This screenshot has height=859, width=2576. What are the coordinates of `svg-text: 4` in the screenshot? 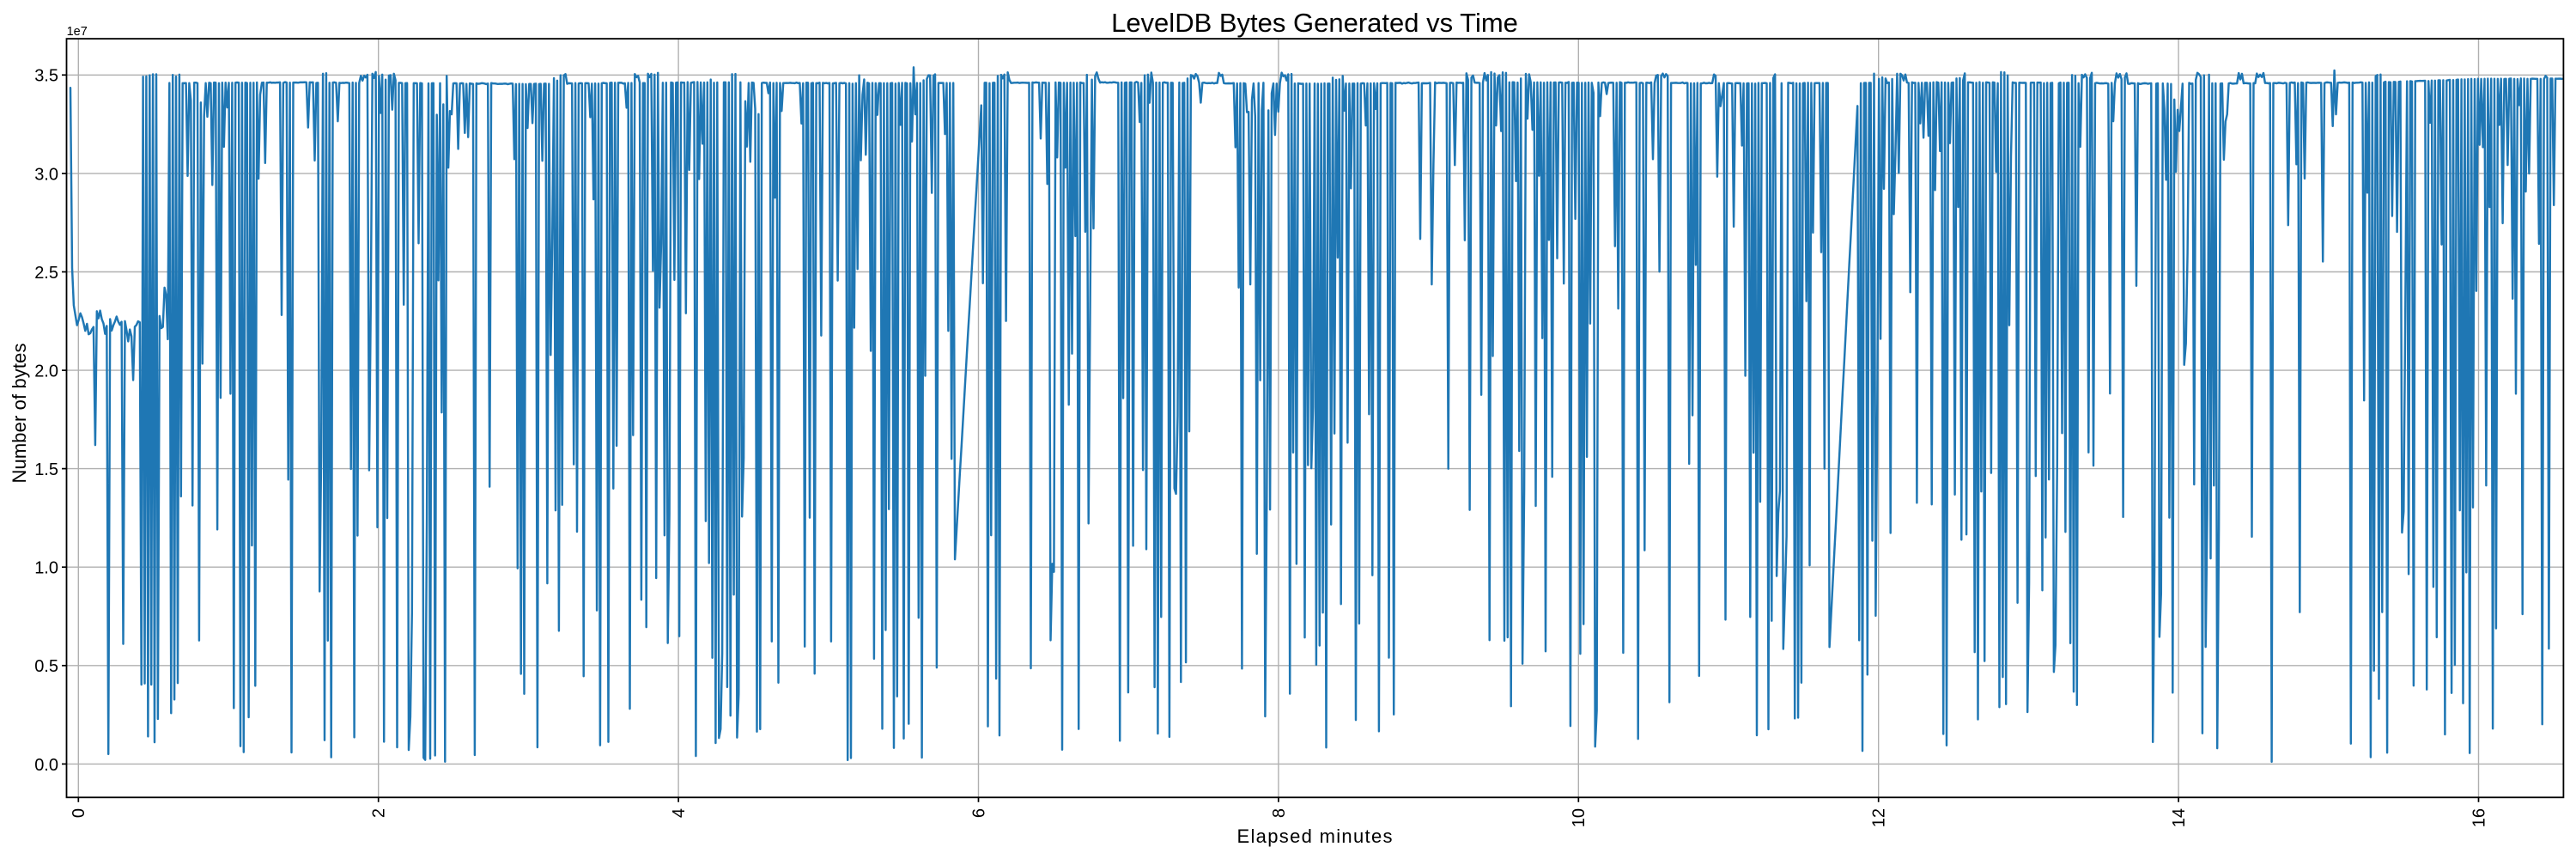 It's located at (680, 813).